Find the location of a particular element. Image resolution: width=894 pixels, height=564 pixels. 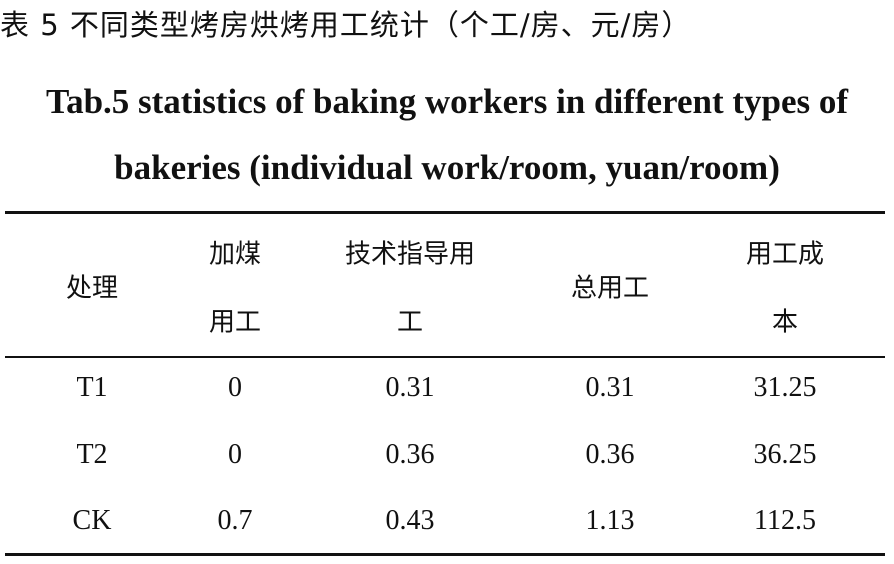

cell: CK is located at coordinates (92, 520).